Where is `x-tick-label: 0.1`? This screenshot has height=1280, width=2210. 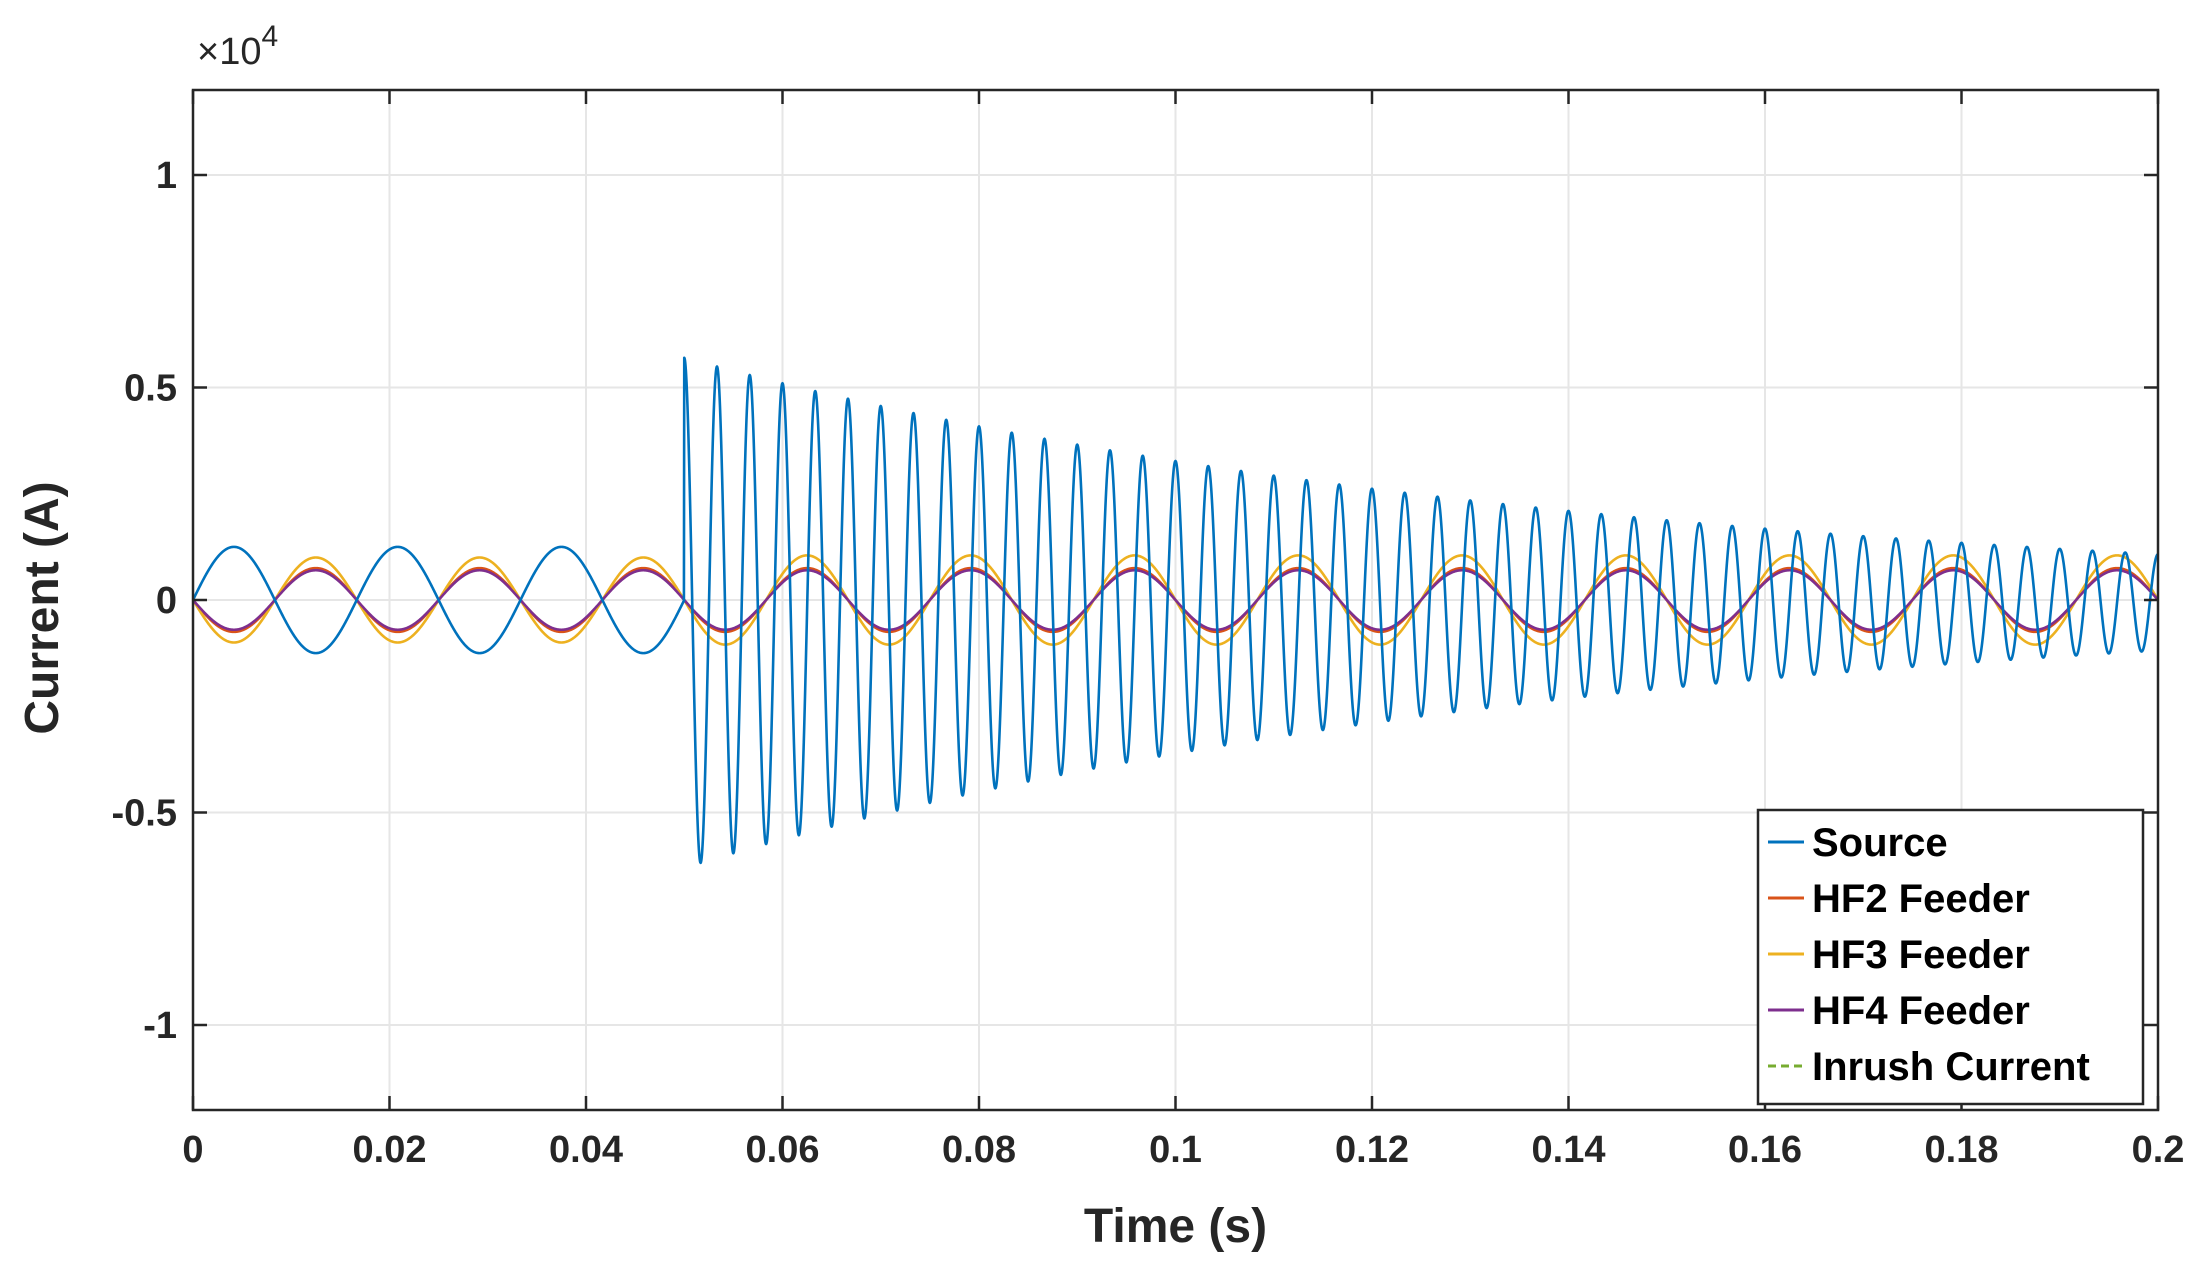 x-tick-label: 0.1 is located at coordinates (1175, 1150).